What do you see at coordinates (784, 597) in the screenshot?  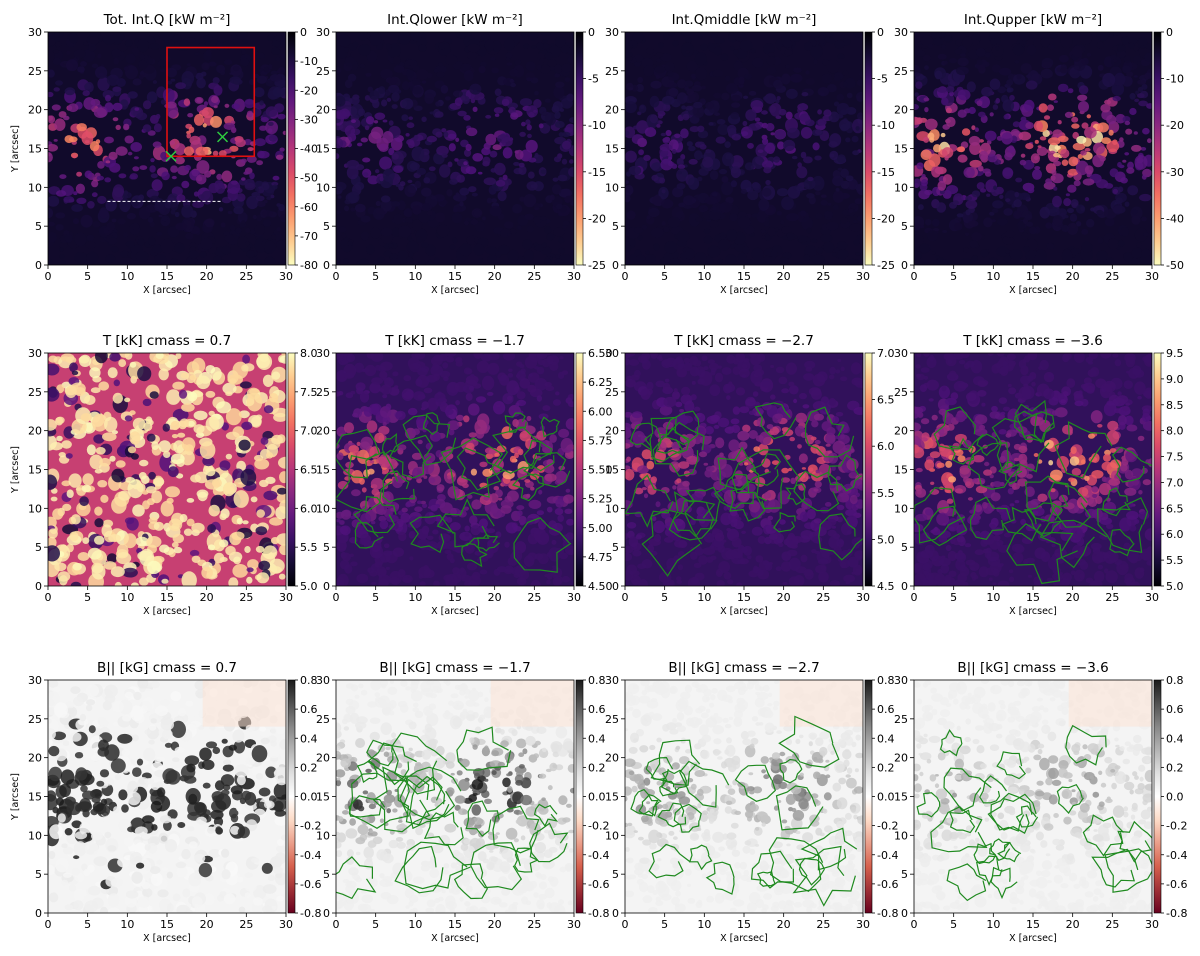 I see `x-tick-label: 20` at bounding box center [784, 597].